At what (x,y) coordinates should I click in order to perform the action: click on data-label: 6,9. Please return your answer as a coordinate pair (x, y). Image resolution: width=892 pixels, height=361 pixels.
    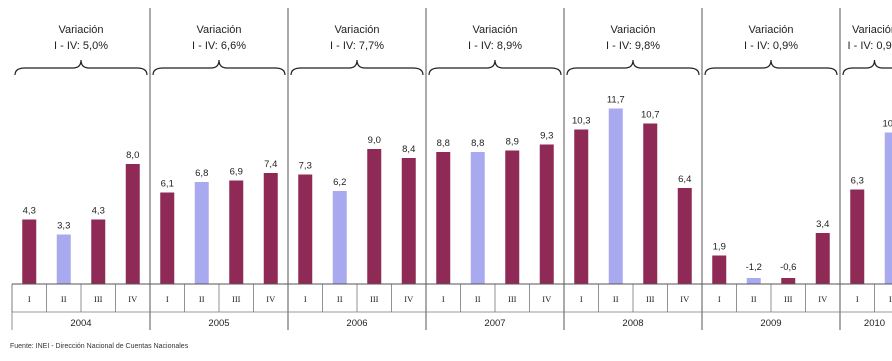
    Looking at the image, I should click on (236, 172).